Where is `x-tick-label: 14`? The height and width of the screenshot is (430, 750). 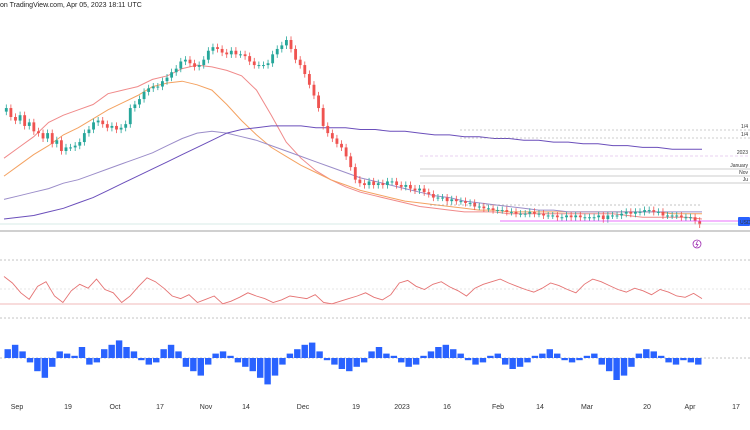 x-tick-label: 14 is located at coordinates (246, 407).